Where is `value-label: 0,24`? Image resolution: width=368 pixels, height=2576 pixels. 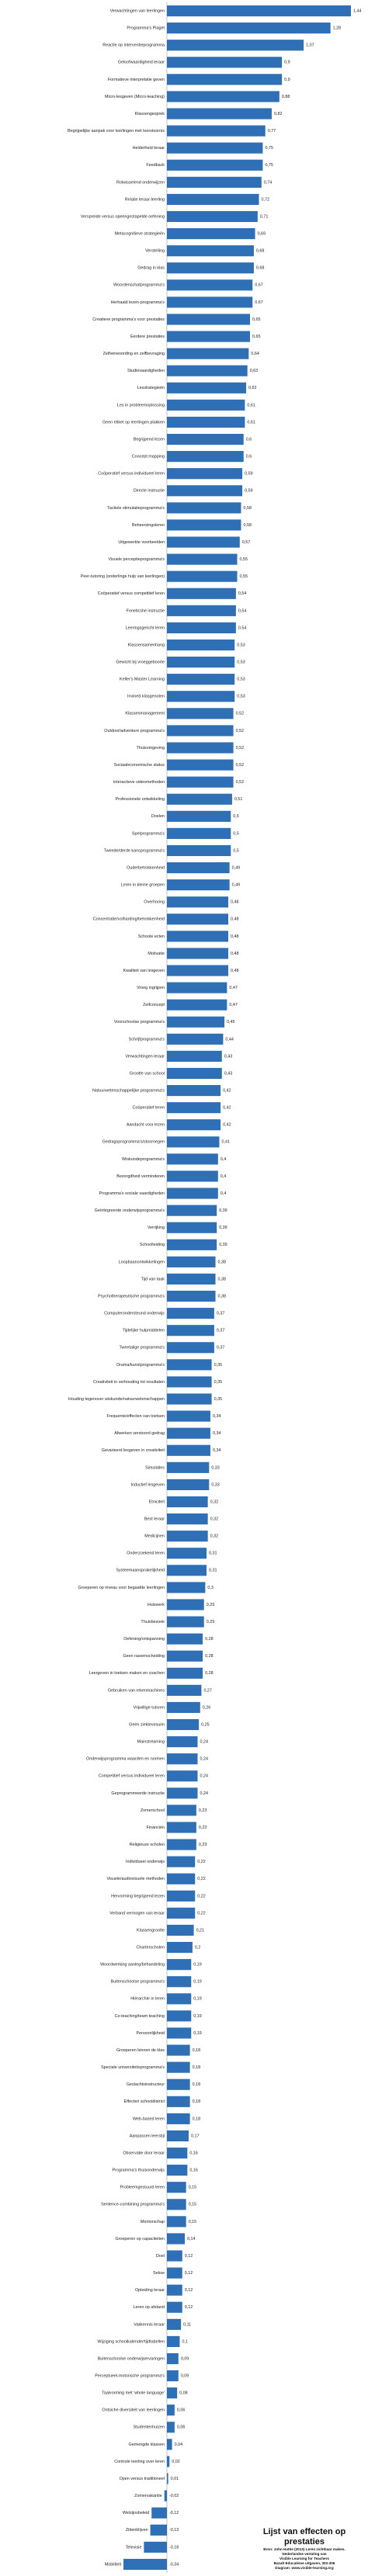 value-label: 0,24 is located at coordinates (204, 1793).